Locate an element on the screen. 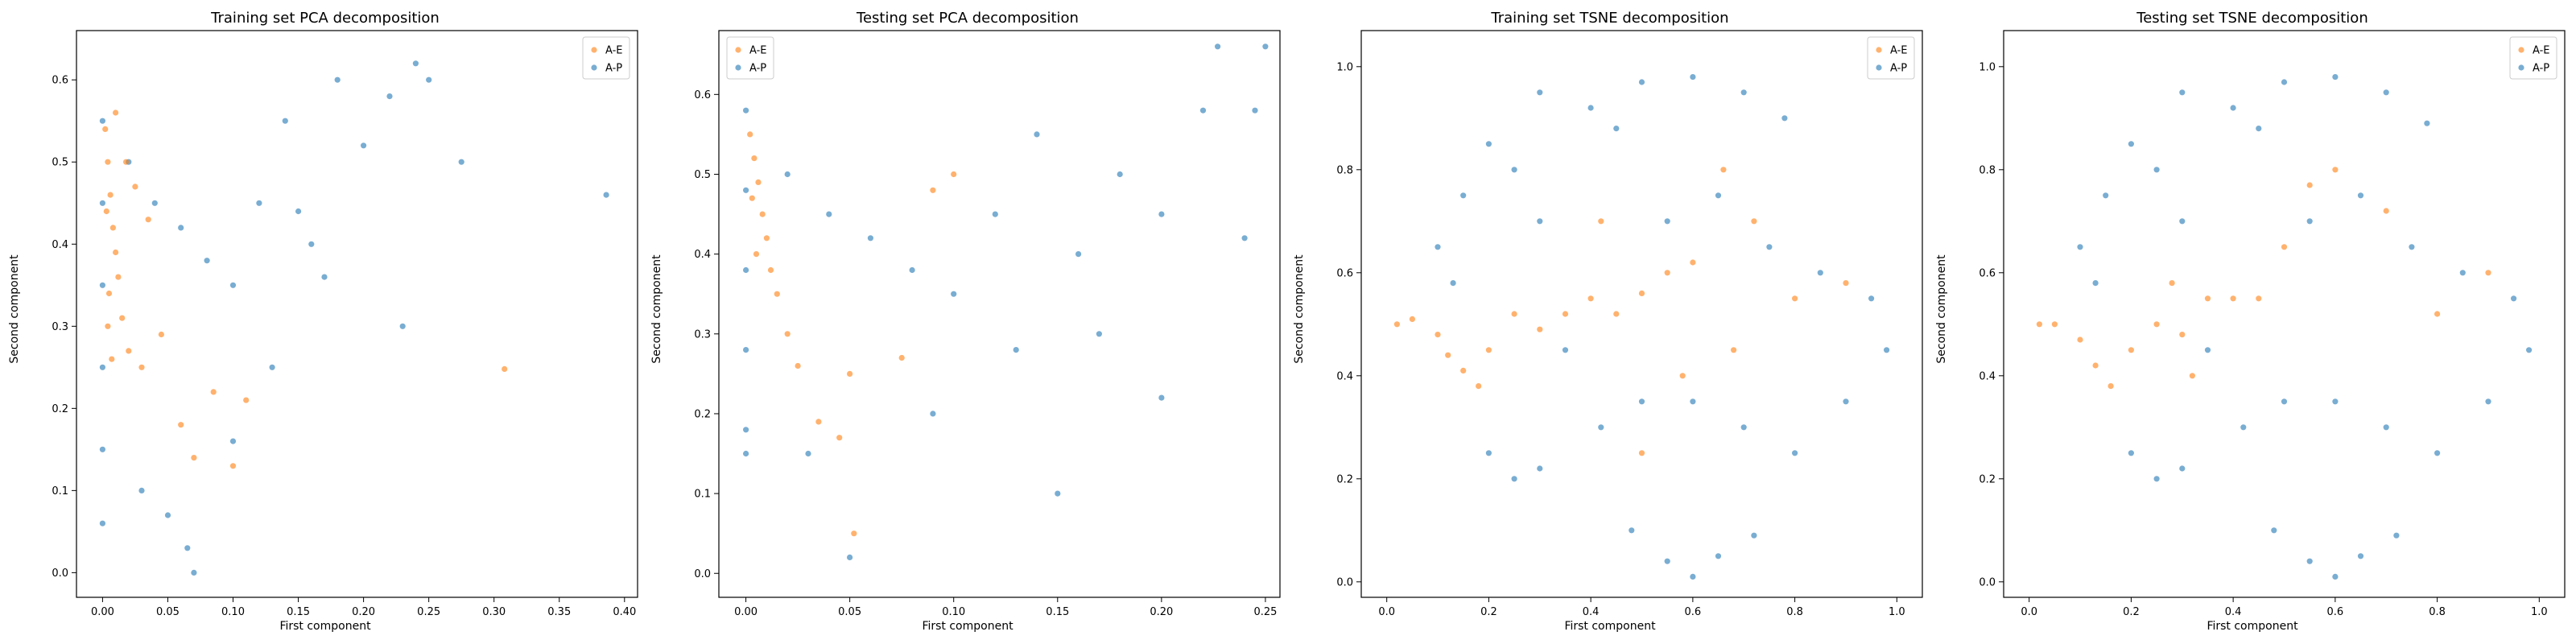  y-tick-label: 1.0 is located at coordinates (1987, 67).